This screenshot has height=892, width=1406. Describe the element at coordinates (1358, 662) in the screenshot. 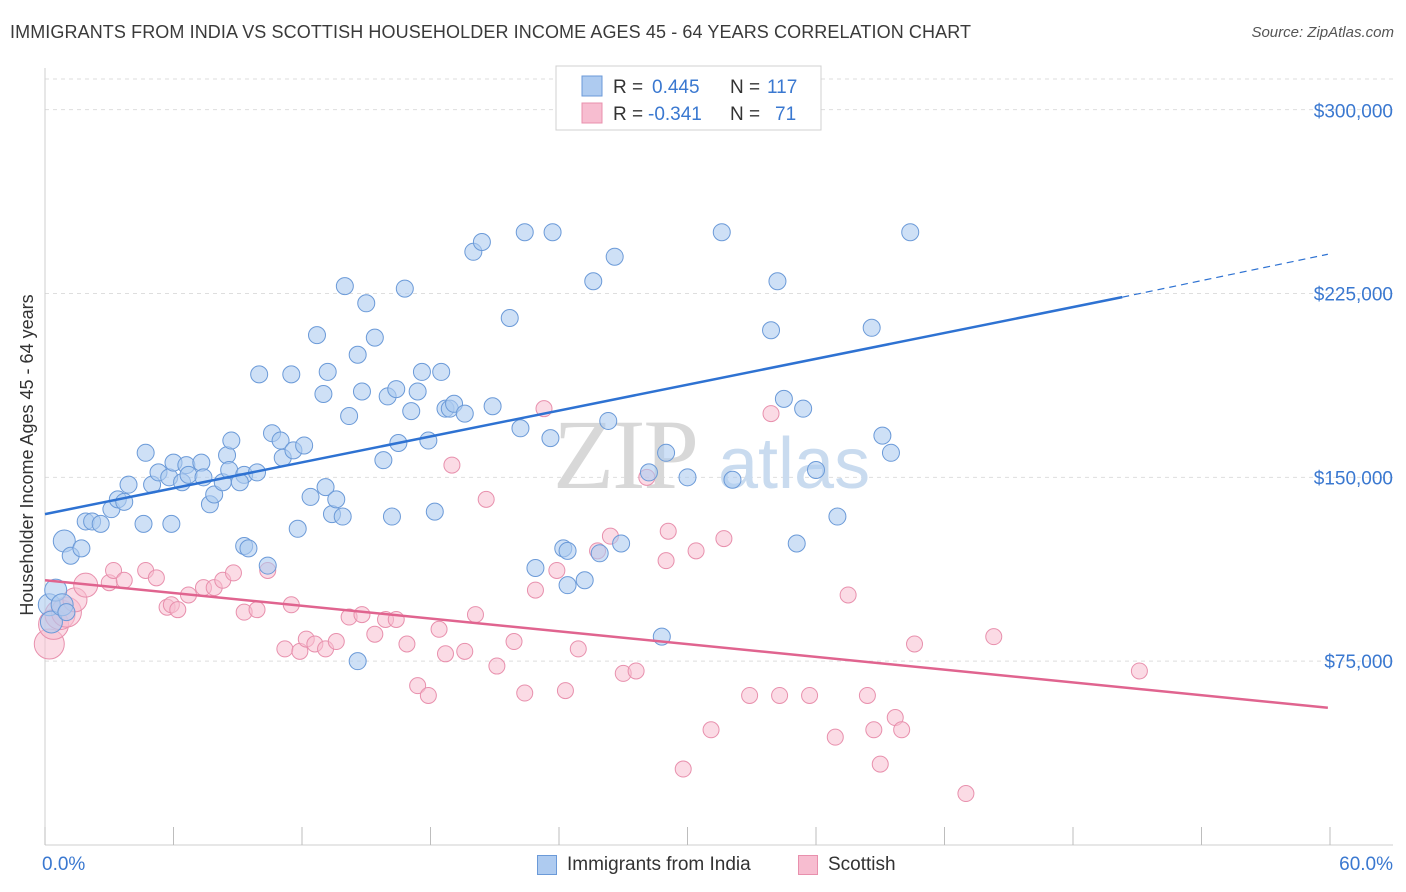

I see `y-tick-label: $75,000` at that location.